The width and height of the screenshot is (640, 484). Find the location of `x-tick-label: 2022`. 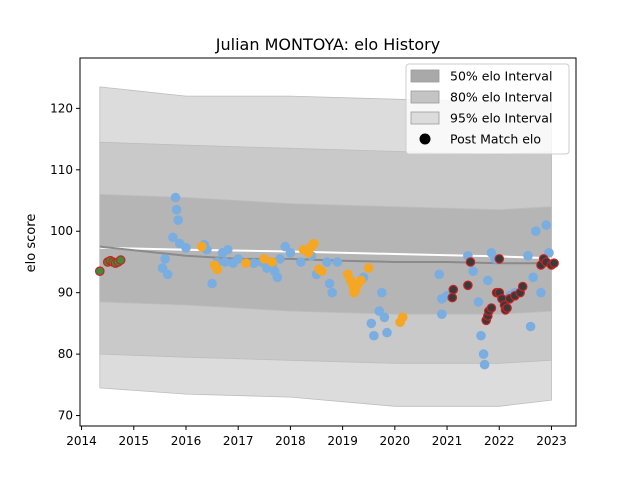

x-tick-label: 2022 is located at coordinates (499, 441).